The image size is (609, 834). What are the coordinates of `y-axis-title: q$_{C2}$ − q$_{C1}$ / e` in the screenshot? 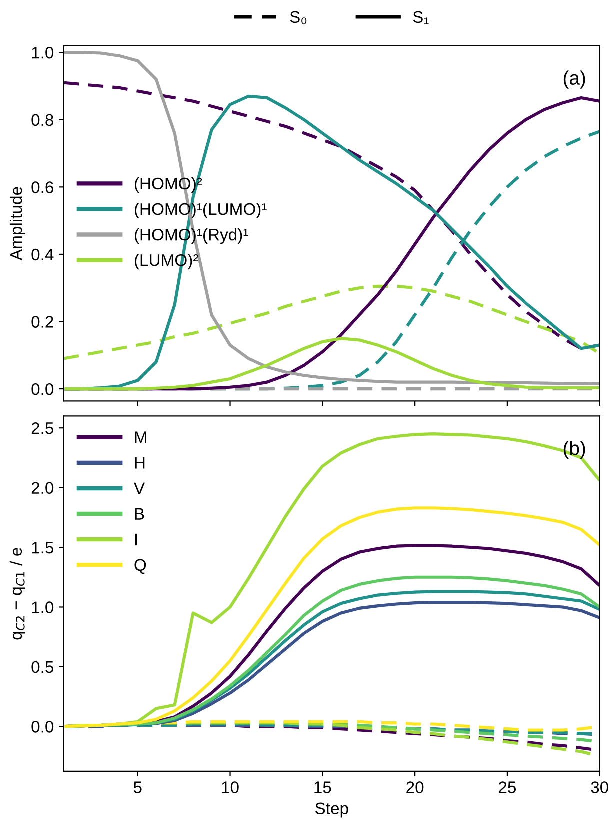 It's located at (18, 594).